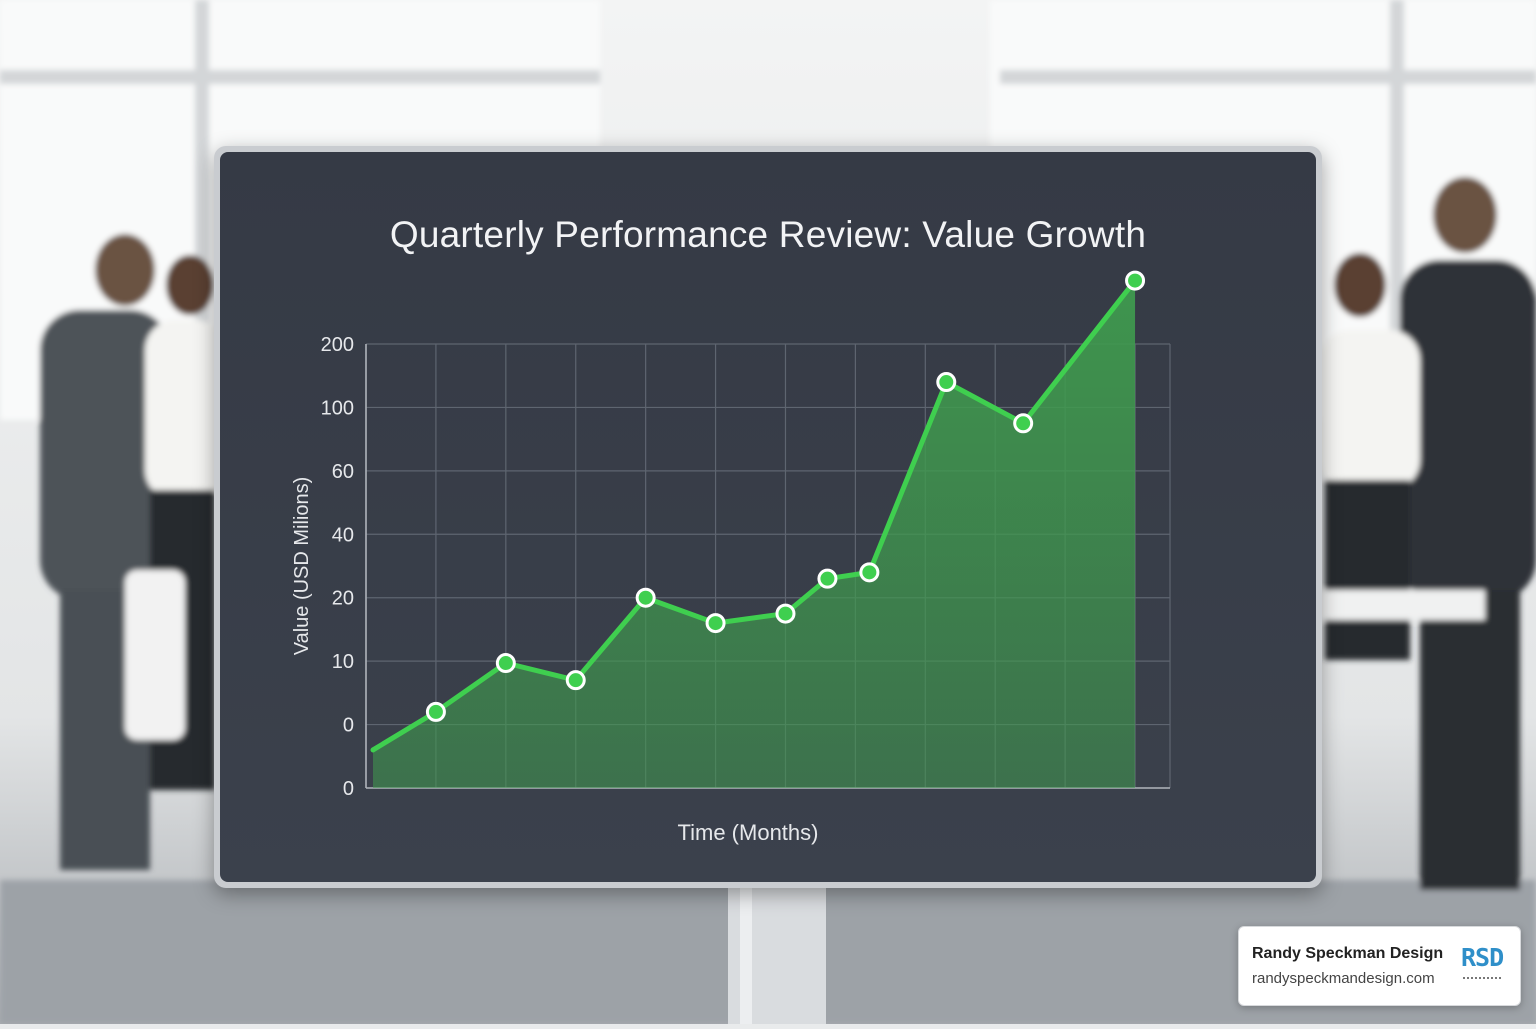  What do you see at coordinates (1348, 953) in the screenshot?
I see `watermark-name: Randy Speckman Design` at bounding box center [1348, 953].